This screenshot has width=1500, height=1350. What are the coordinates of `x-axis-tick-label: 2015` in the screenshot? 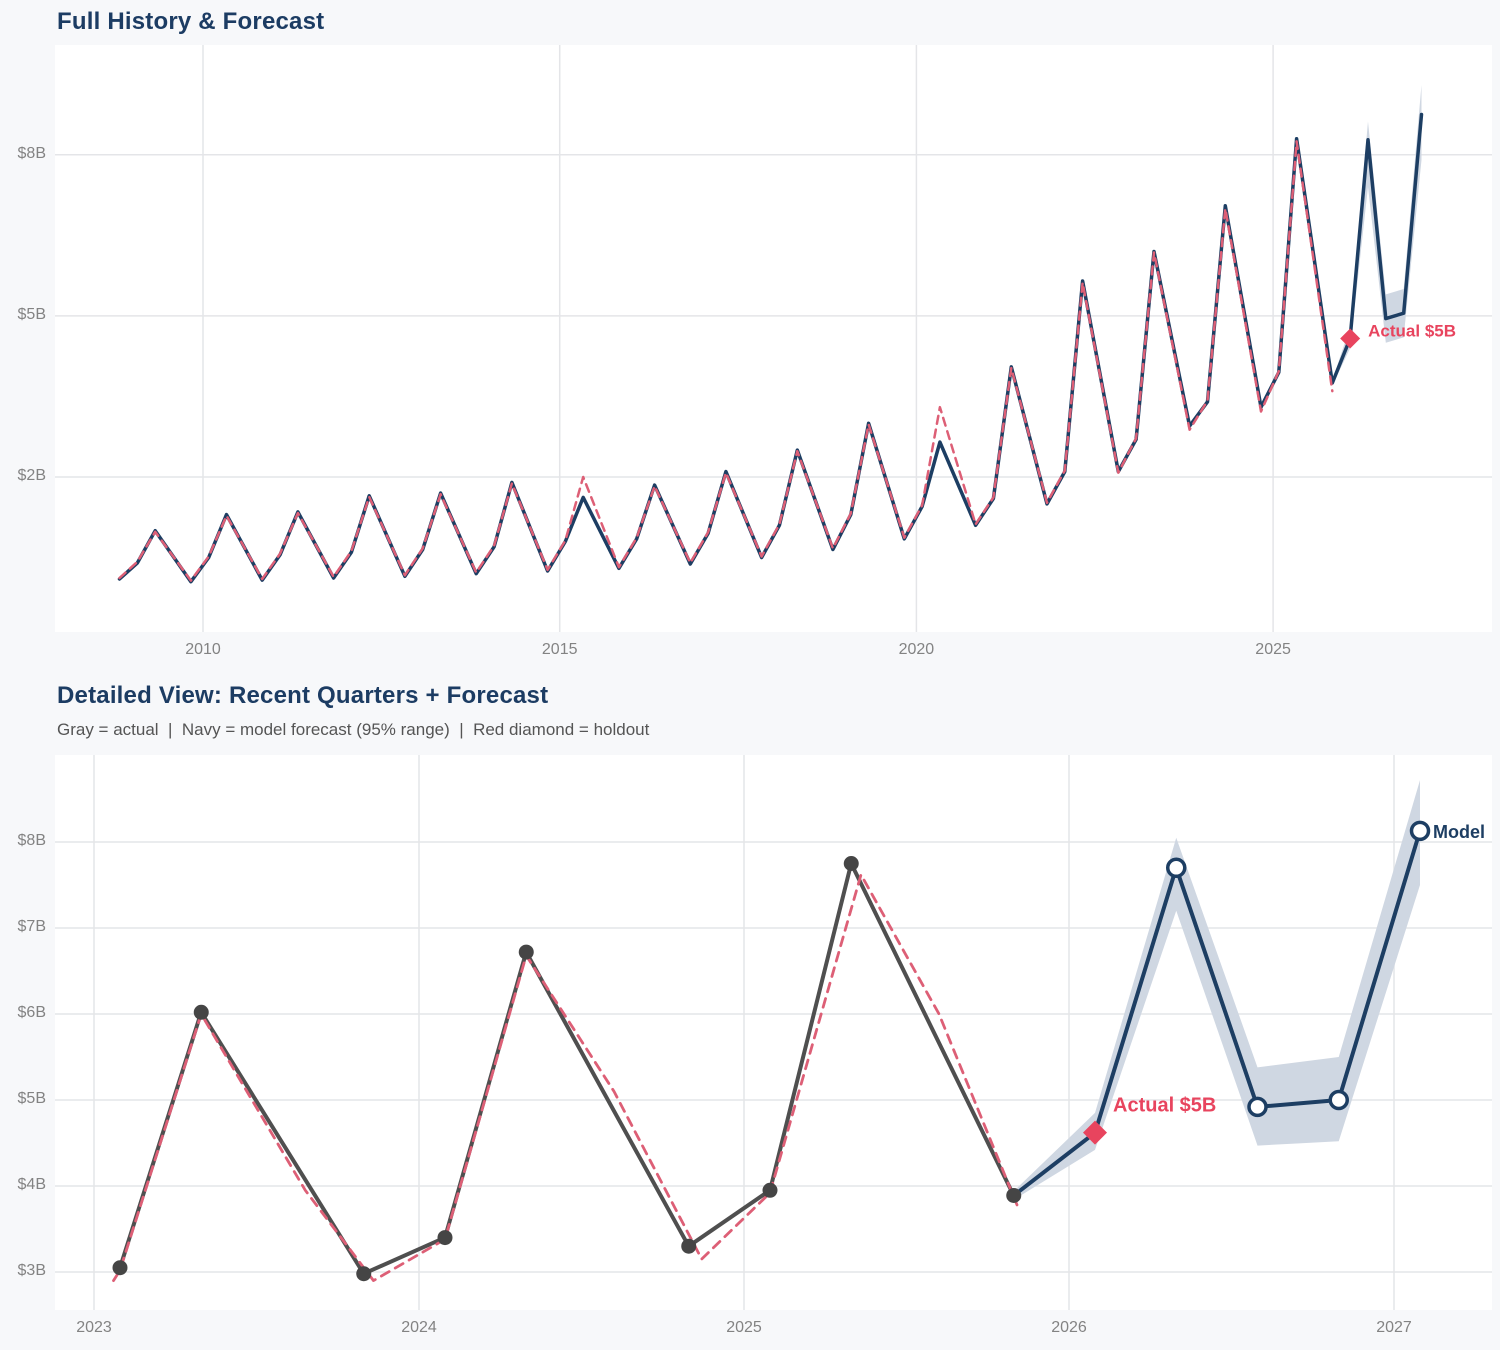 It's located at (559, 649).